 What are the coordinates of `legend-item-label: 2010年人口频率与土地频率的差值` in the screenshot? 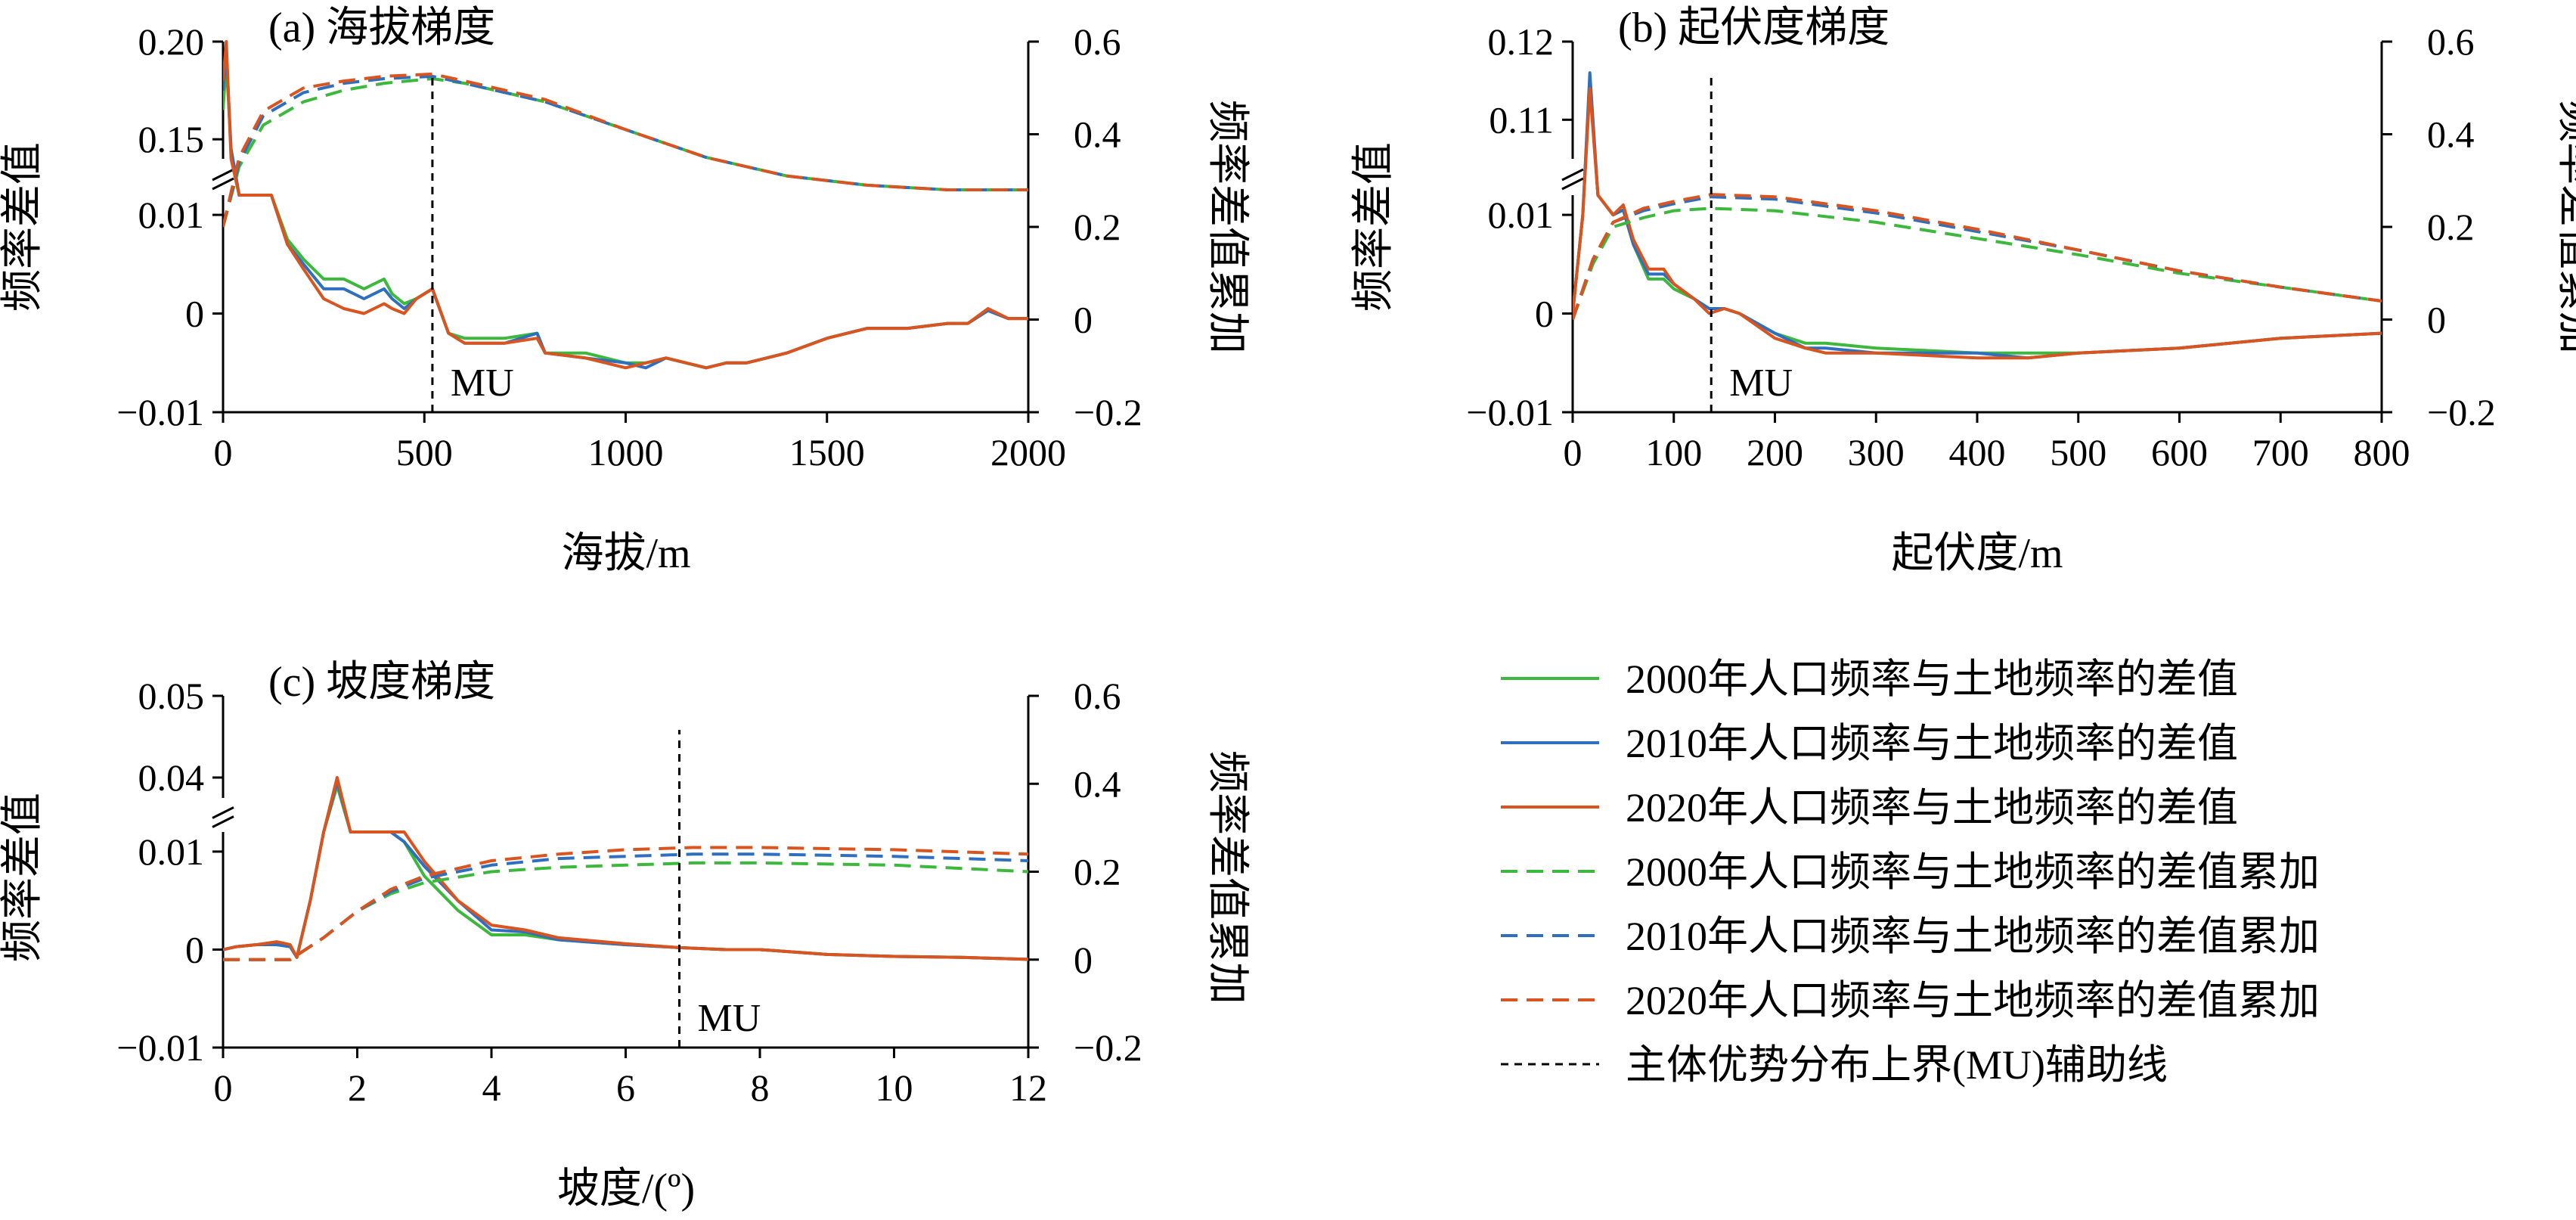 It's located at (1932, 743).